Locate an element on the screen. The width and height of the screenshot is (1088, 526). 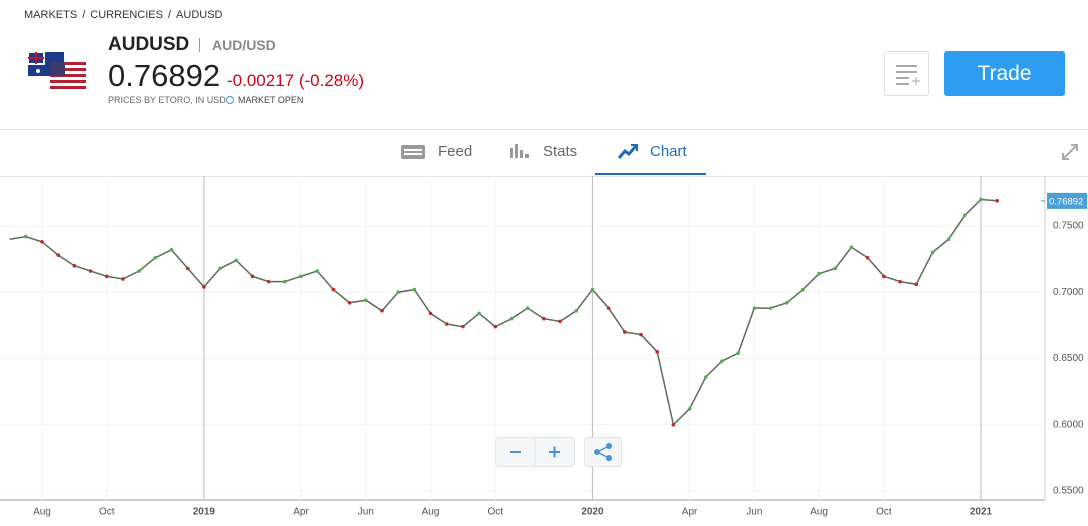
y-tick-label: 0.6500 is located at coordinates (1068, 358).